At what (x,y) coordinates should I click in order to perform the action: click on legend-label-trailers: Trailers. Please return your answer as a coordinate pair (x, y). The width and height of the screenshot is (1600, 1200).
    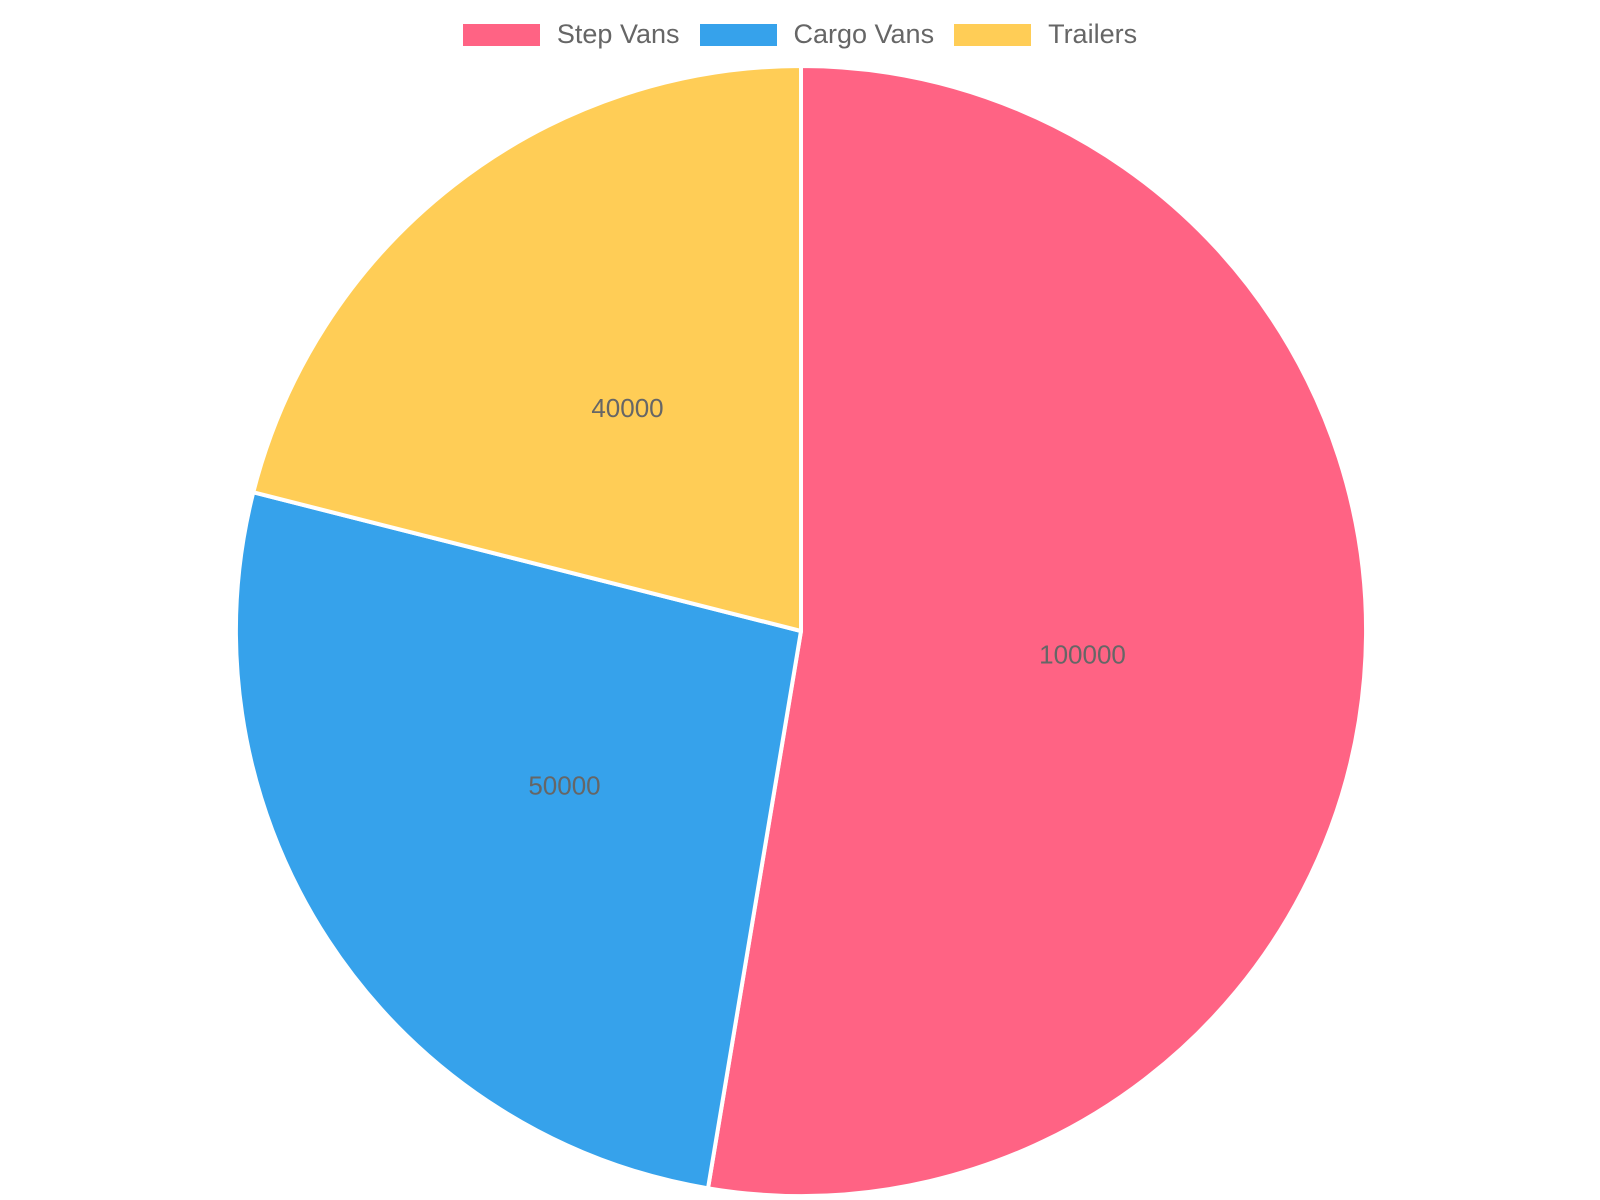
    Looking at the image, I should click on (1093, 34).